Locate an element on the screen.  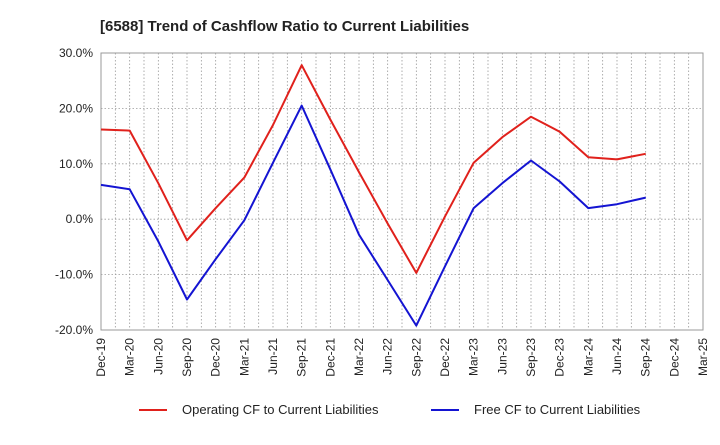
x-tick-label: Mar-21 is located at coordinates (244, 357).